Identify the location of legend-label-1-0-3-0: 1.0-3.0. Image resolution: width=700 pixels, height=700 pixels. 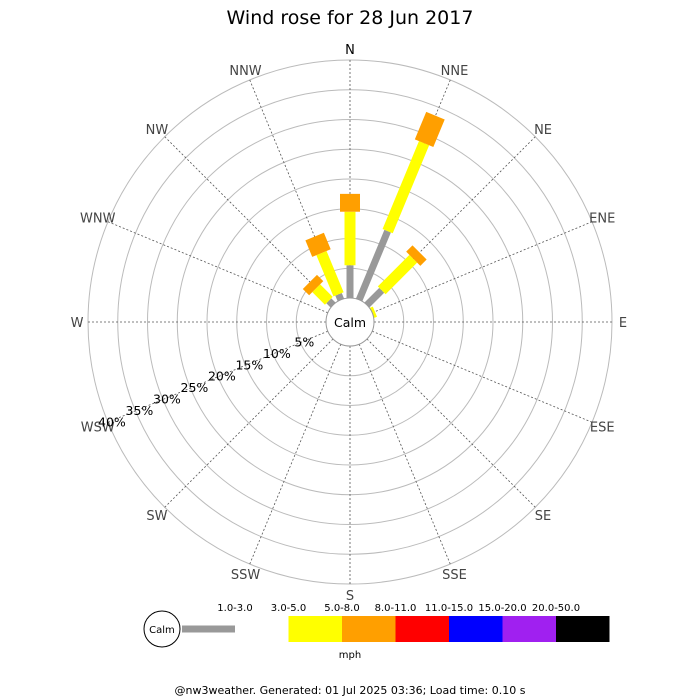
(234, 608).